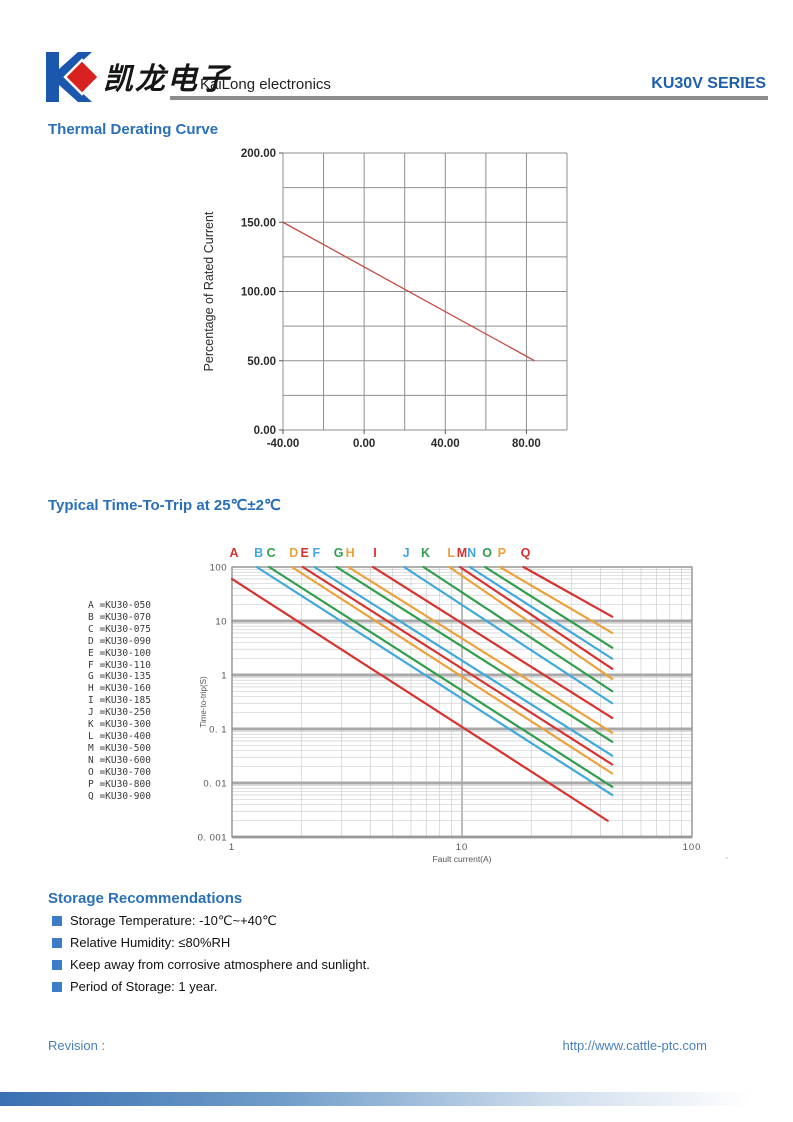 This screenshot has width=793, height=1122. I want to click on series-line-L, so click(531, 622).